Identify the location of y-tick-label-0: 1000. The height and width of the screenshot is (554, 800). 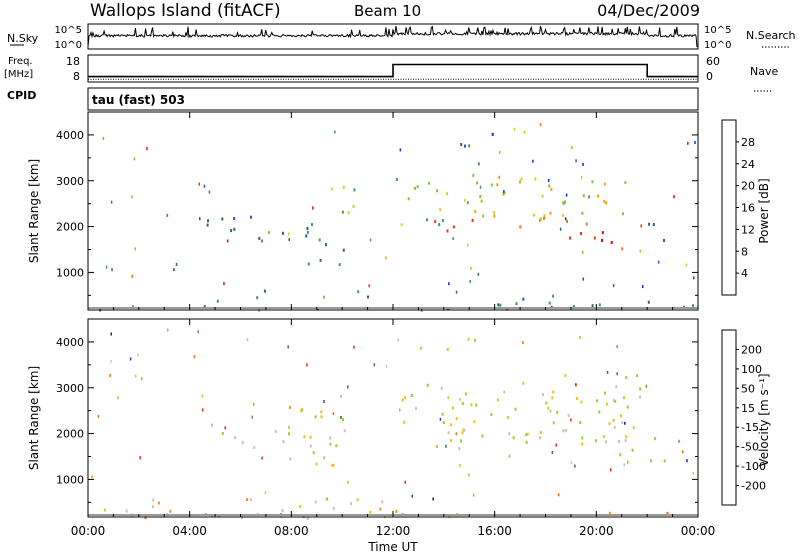
(70, 272).